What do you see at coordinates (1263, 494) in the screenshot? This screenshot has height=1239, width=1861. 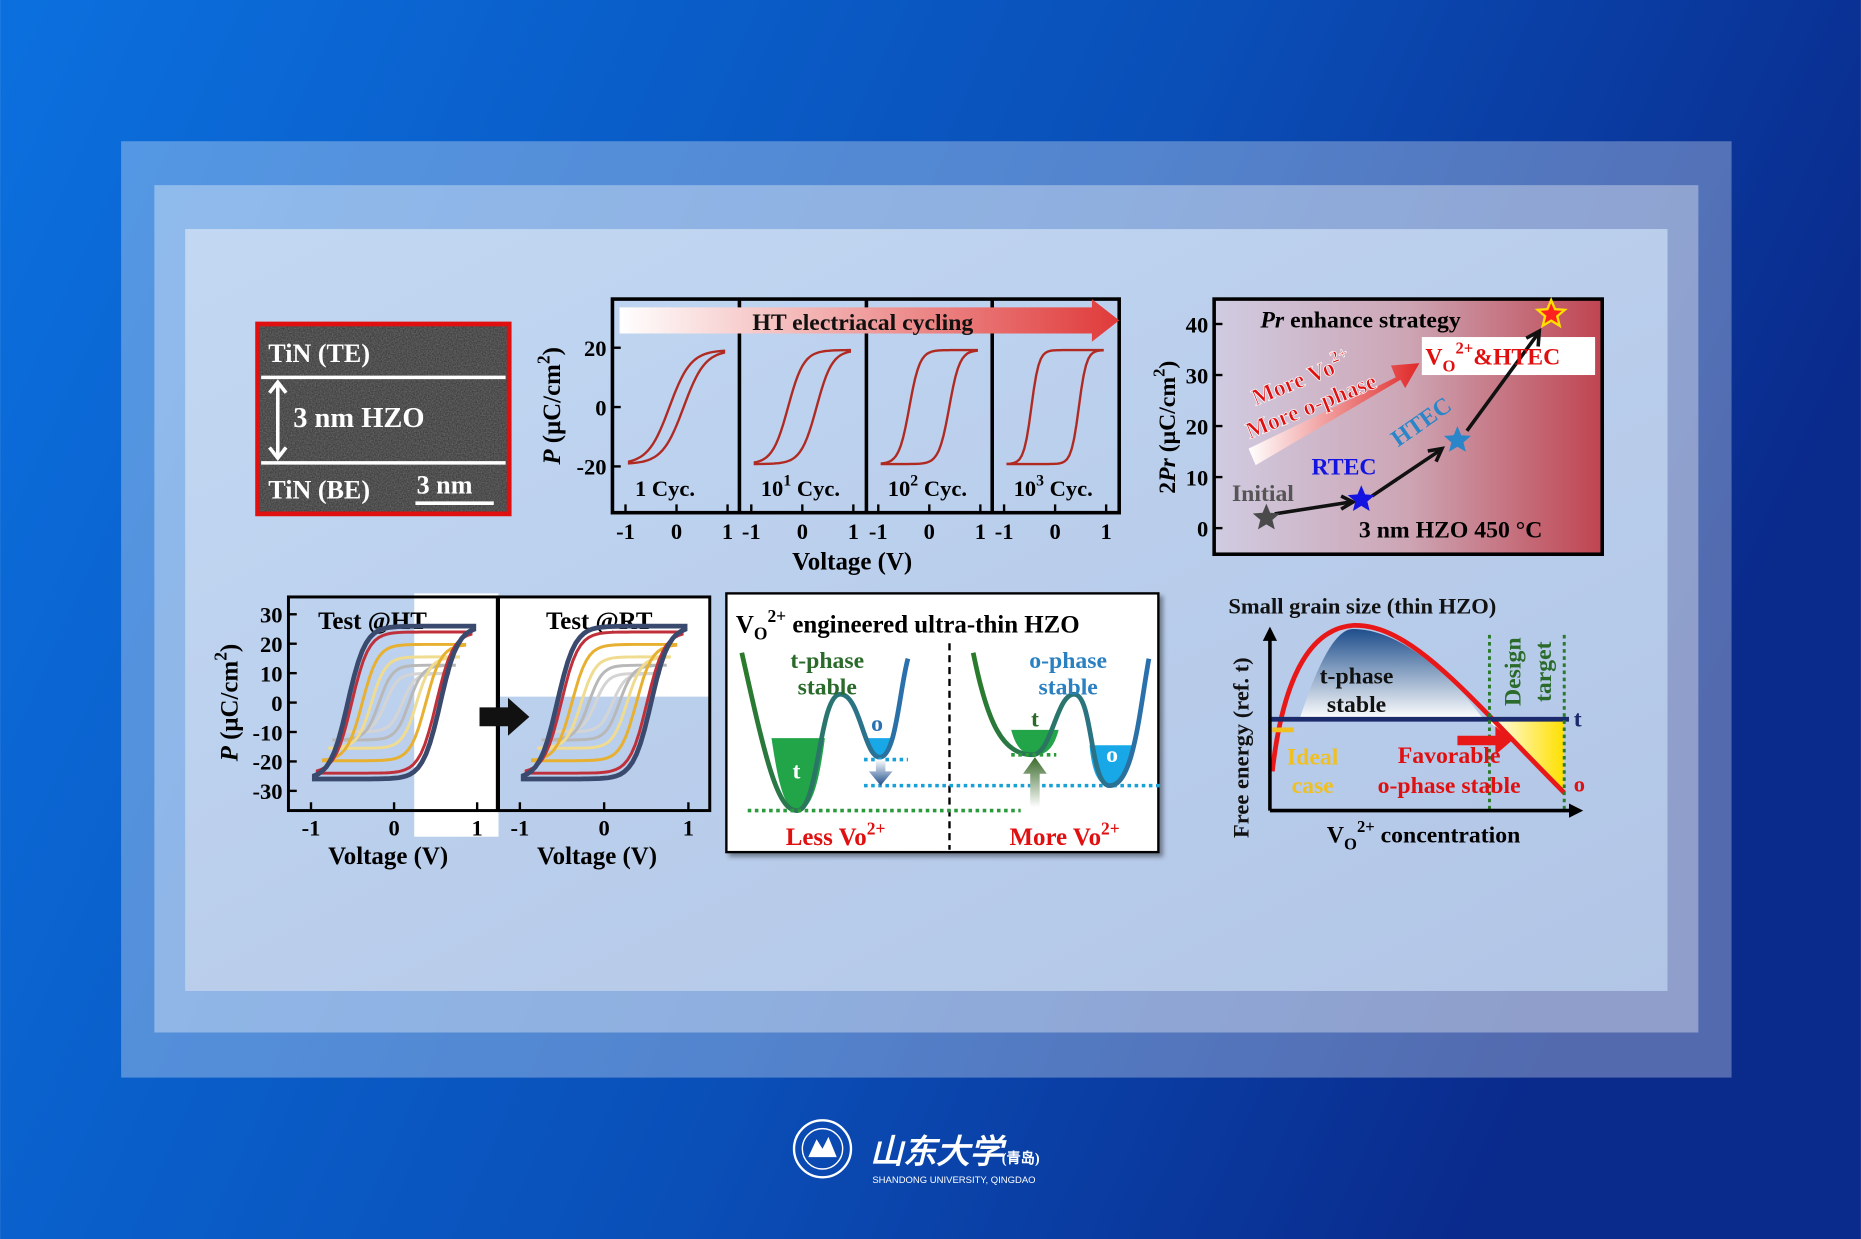 I see `point-label: Initial` at bounding box center [1263, 494].